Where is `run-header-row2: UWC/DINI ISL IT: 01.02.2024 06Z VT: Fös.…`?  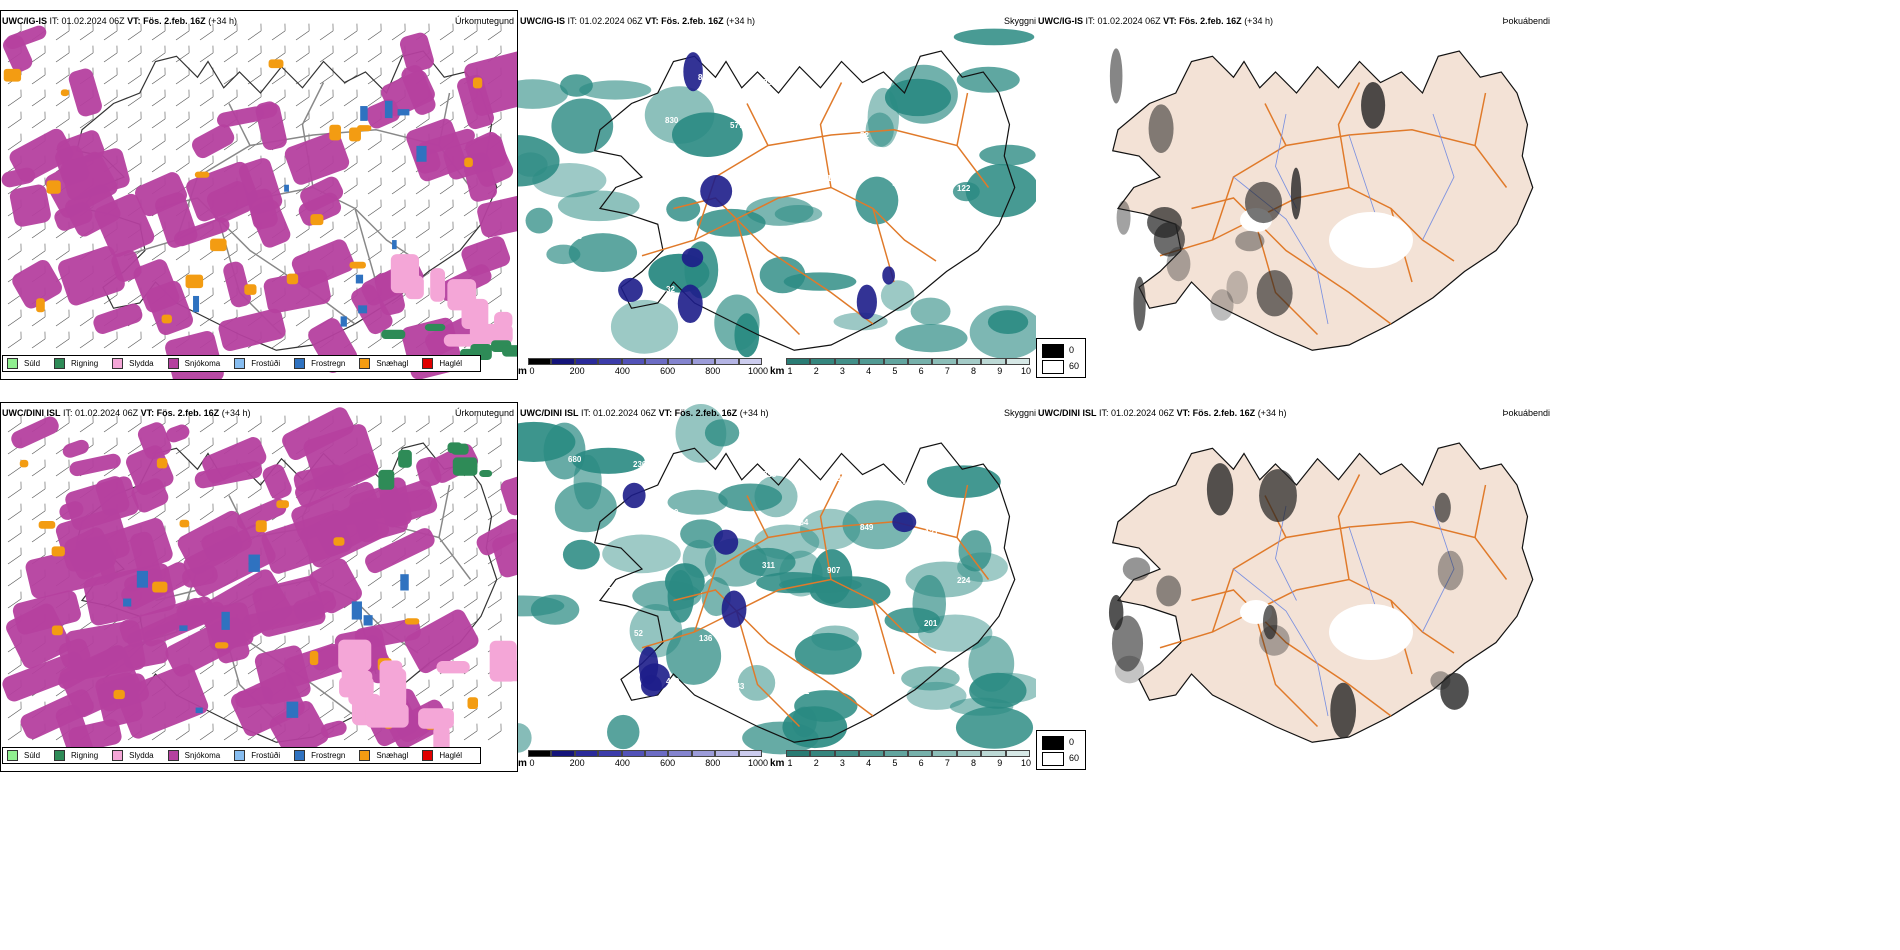
run-header-row2: UWC/DINI ISL IT: 01.02.2024 06Z VT: Fös.… is located at coordinates (126, 413).